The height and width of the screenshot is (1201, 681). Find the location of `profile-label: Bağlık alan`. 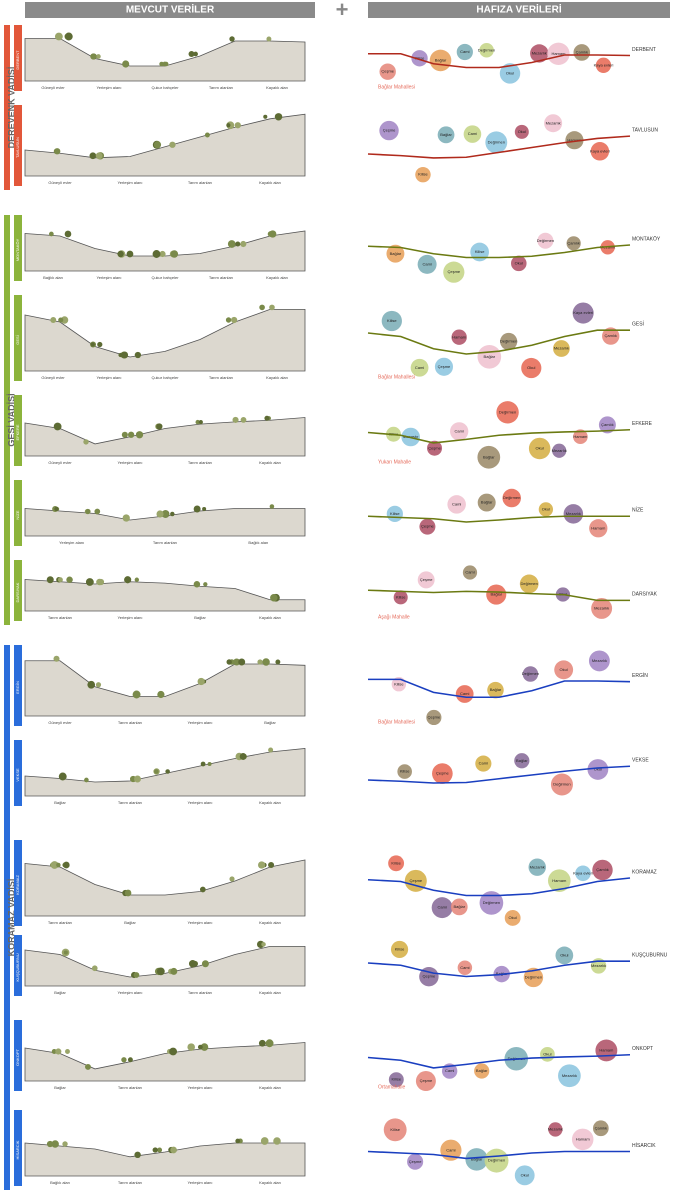

profile-label: Bağlık alan is located at coordinates (53, 277).